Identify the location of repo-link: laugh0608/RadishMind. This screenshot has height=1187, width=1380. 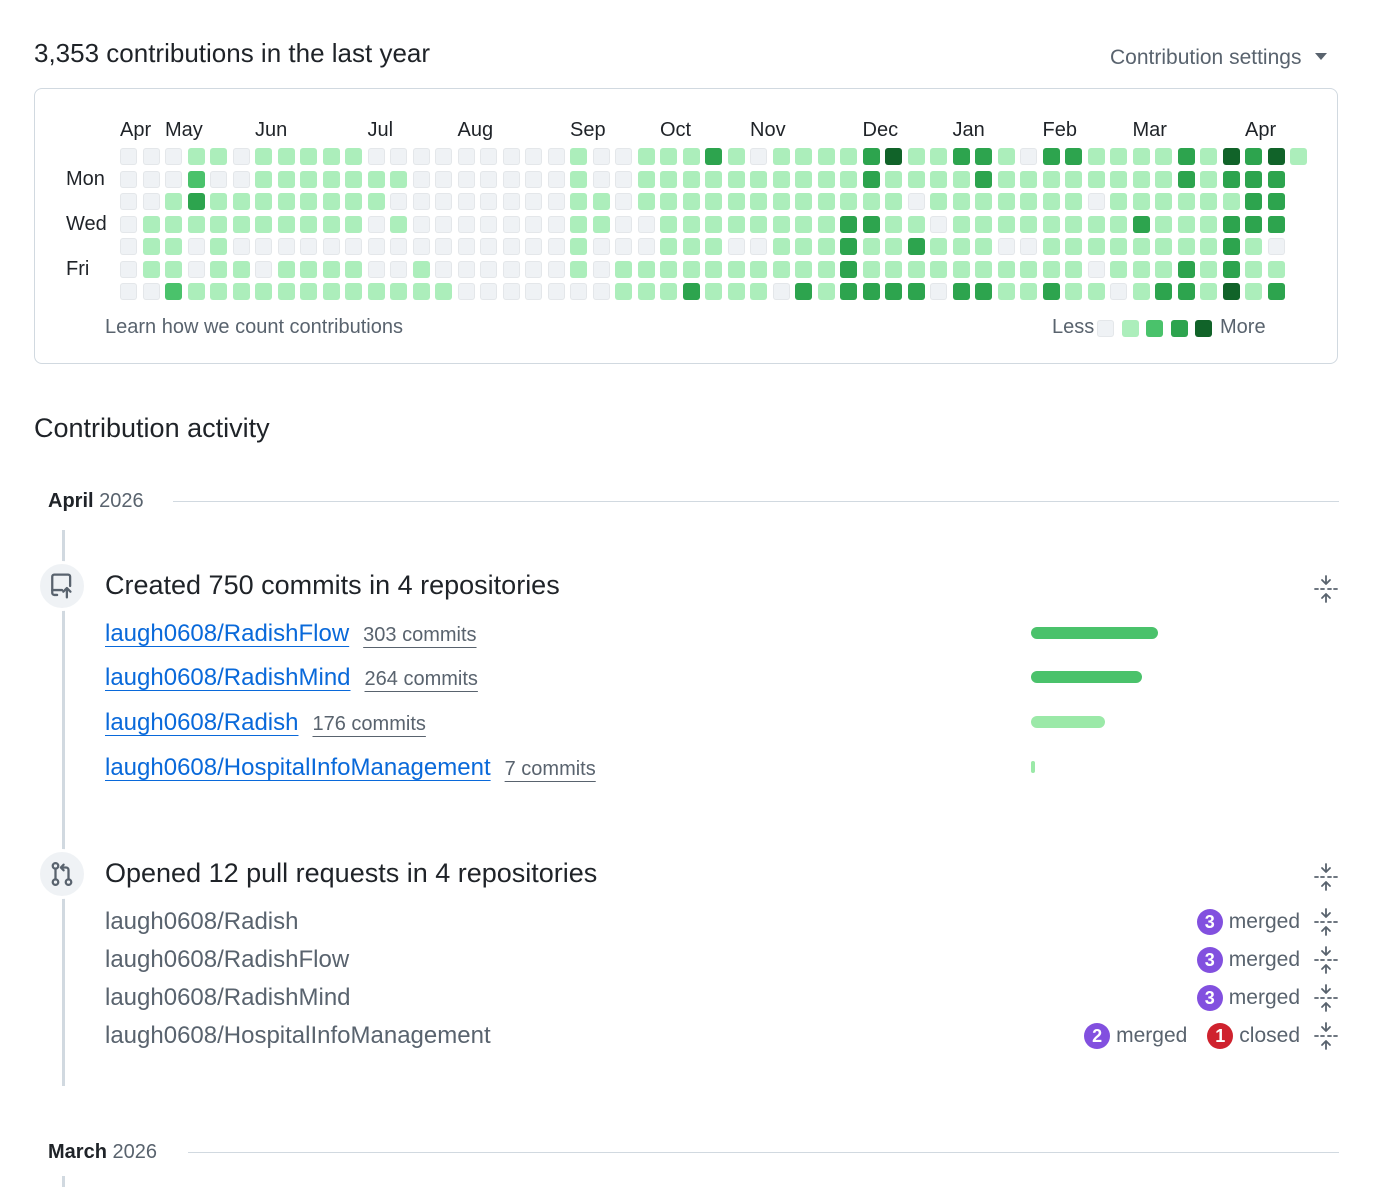
(228, 677).